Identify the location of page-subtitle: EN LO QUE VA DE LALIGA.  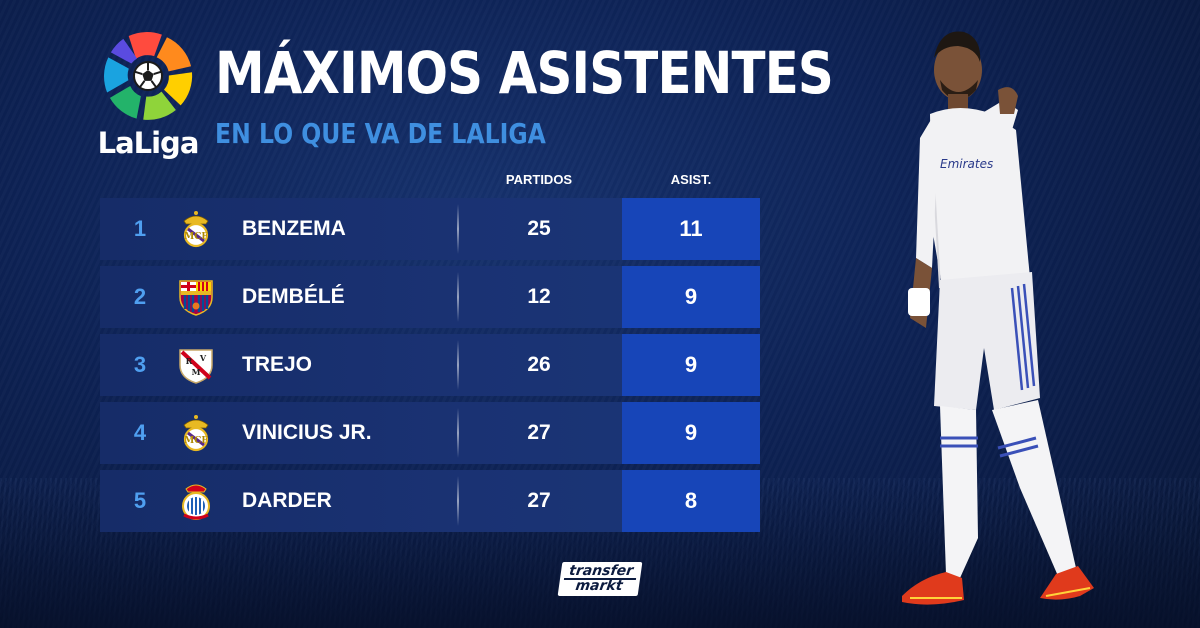
(380, 133).